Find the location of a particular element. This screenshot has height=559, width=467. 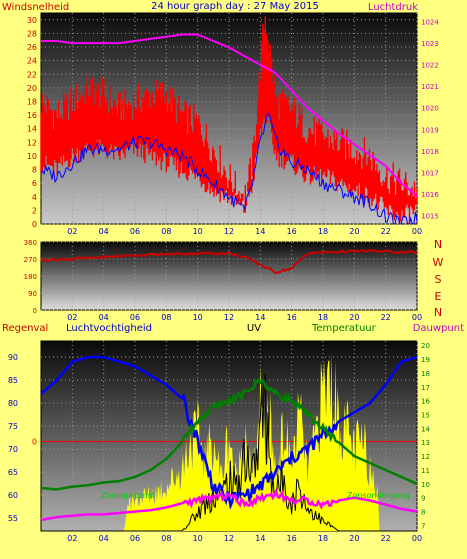

direction-x-tick-06: 06 is located at coordinates (135, 317).